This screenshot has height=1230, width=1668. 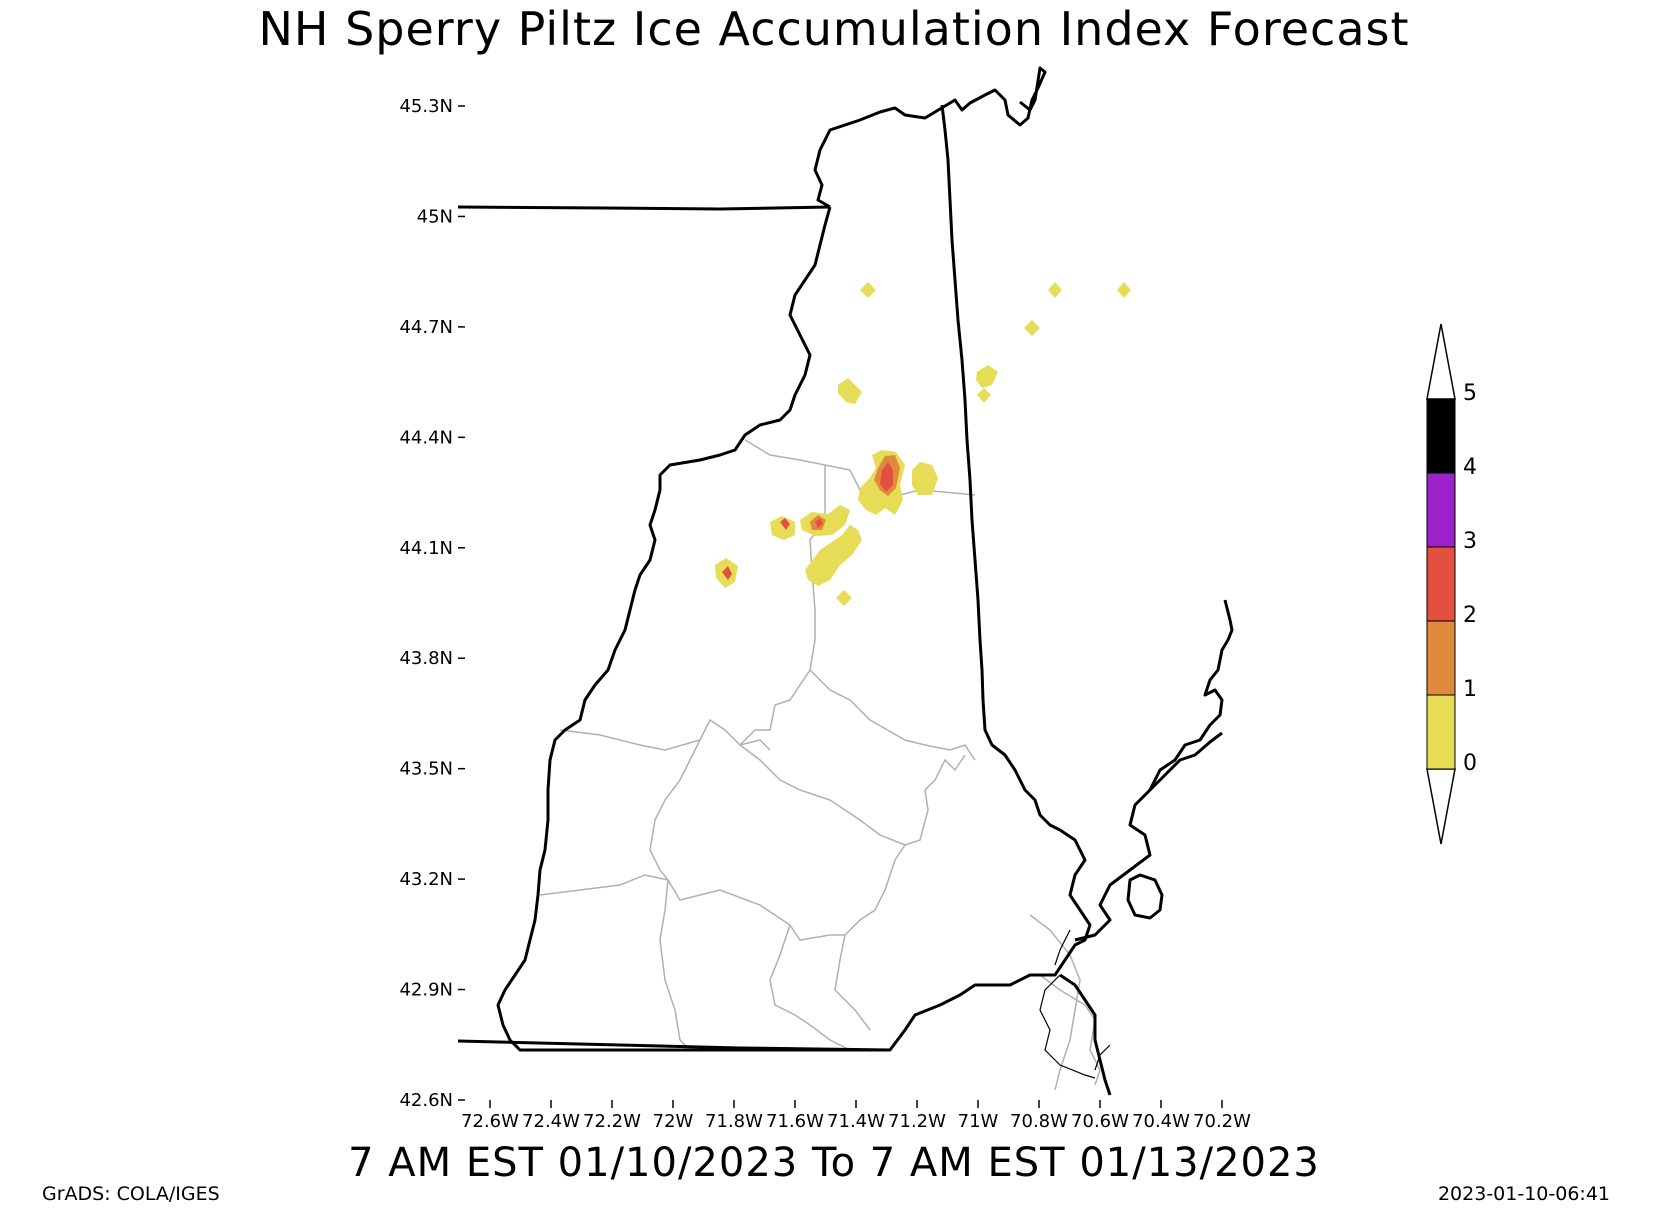 I want to click on legend-label: 1, so click(x=1470, y=689).